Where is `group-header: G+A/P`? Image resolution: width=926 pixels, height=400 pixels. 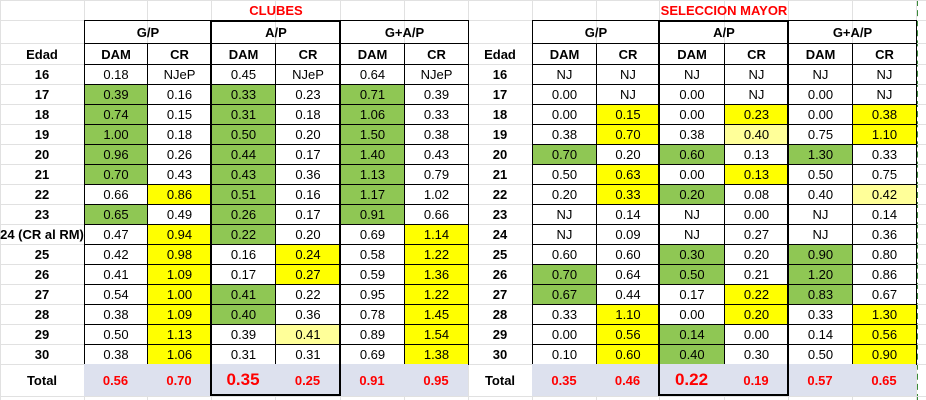 group-header: G+A/P is located at coordinates (404, 32).